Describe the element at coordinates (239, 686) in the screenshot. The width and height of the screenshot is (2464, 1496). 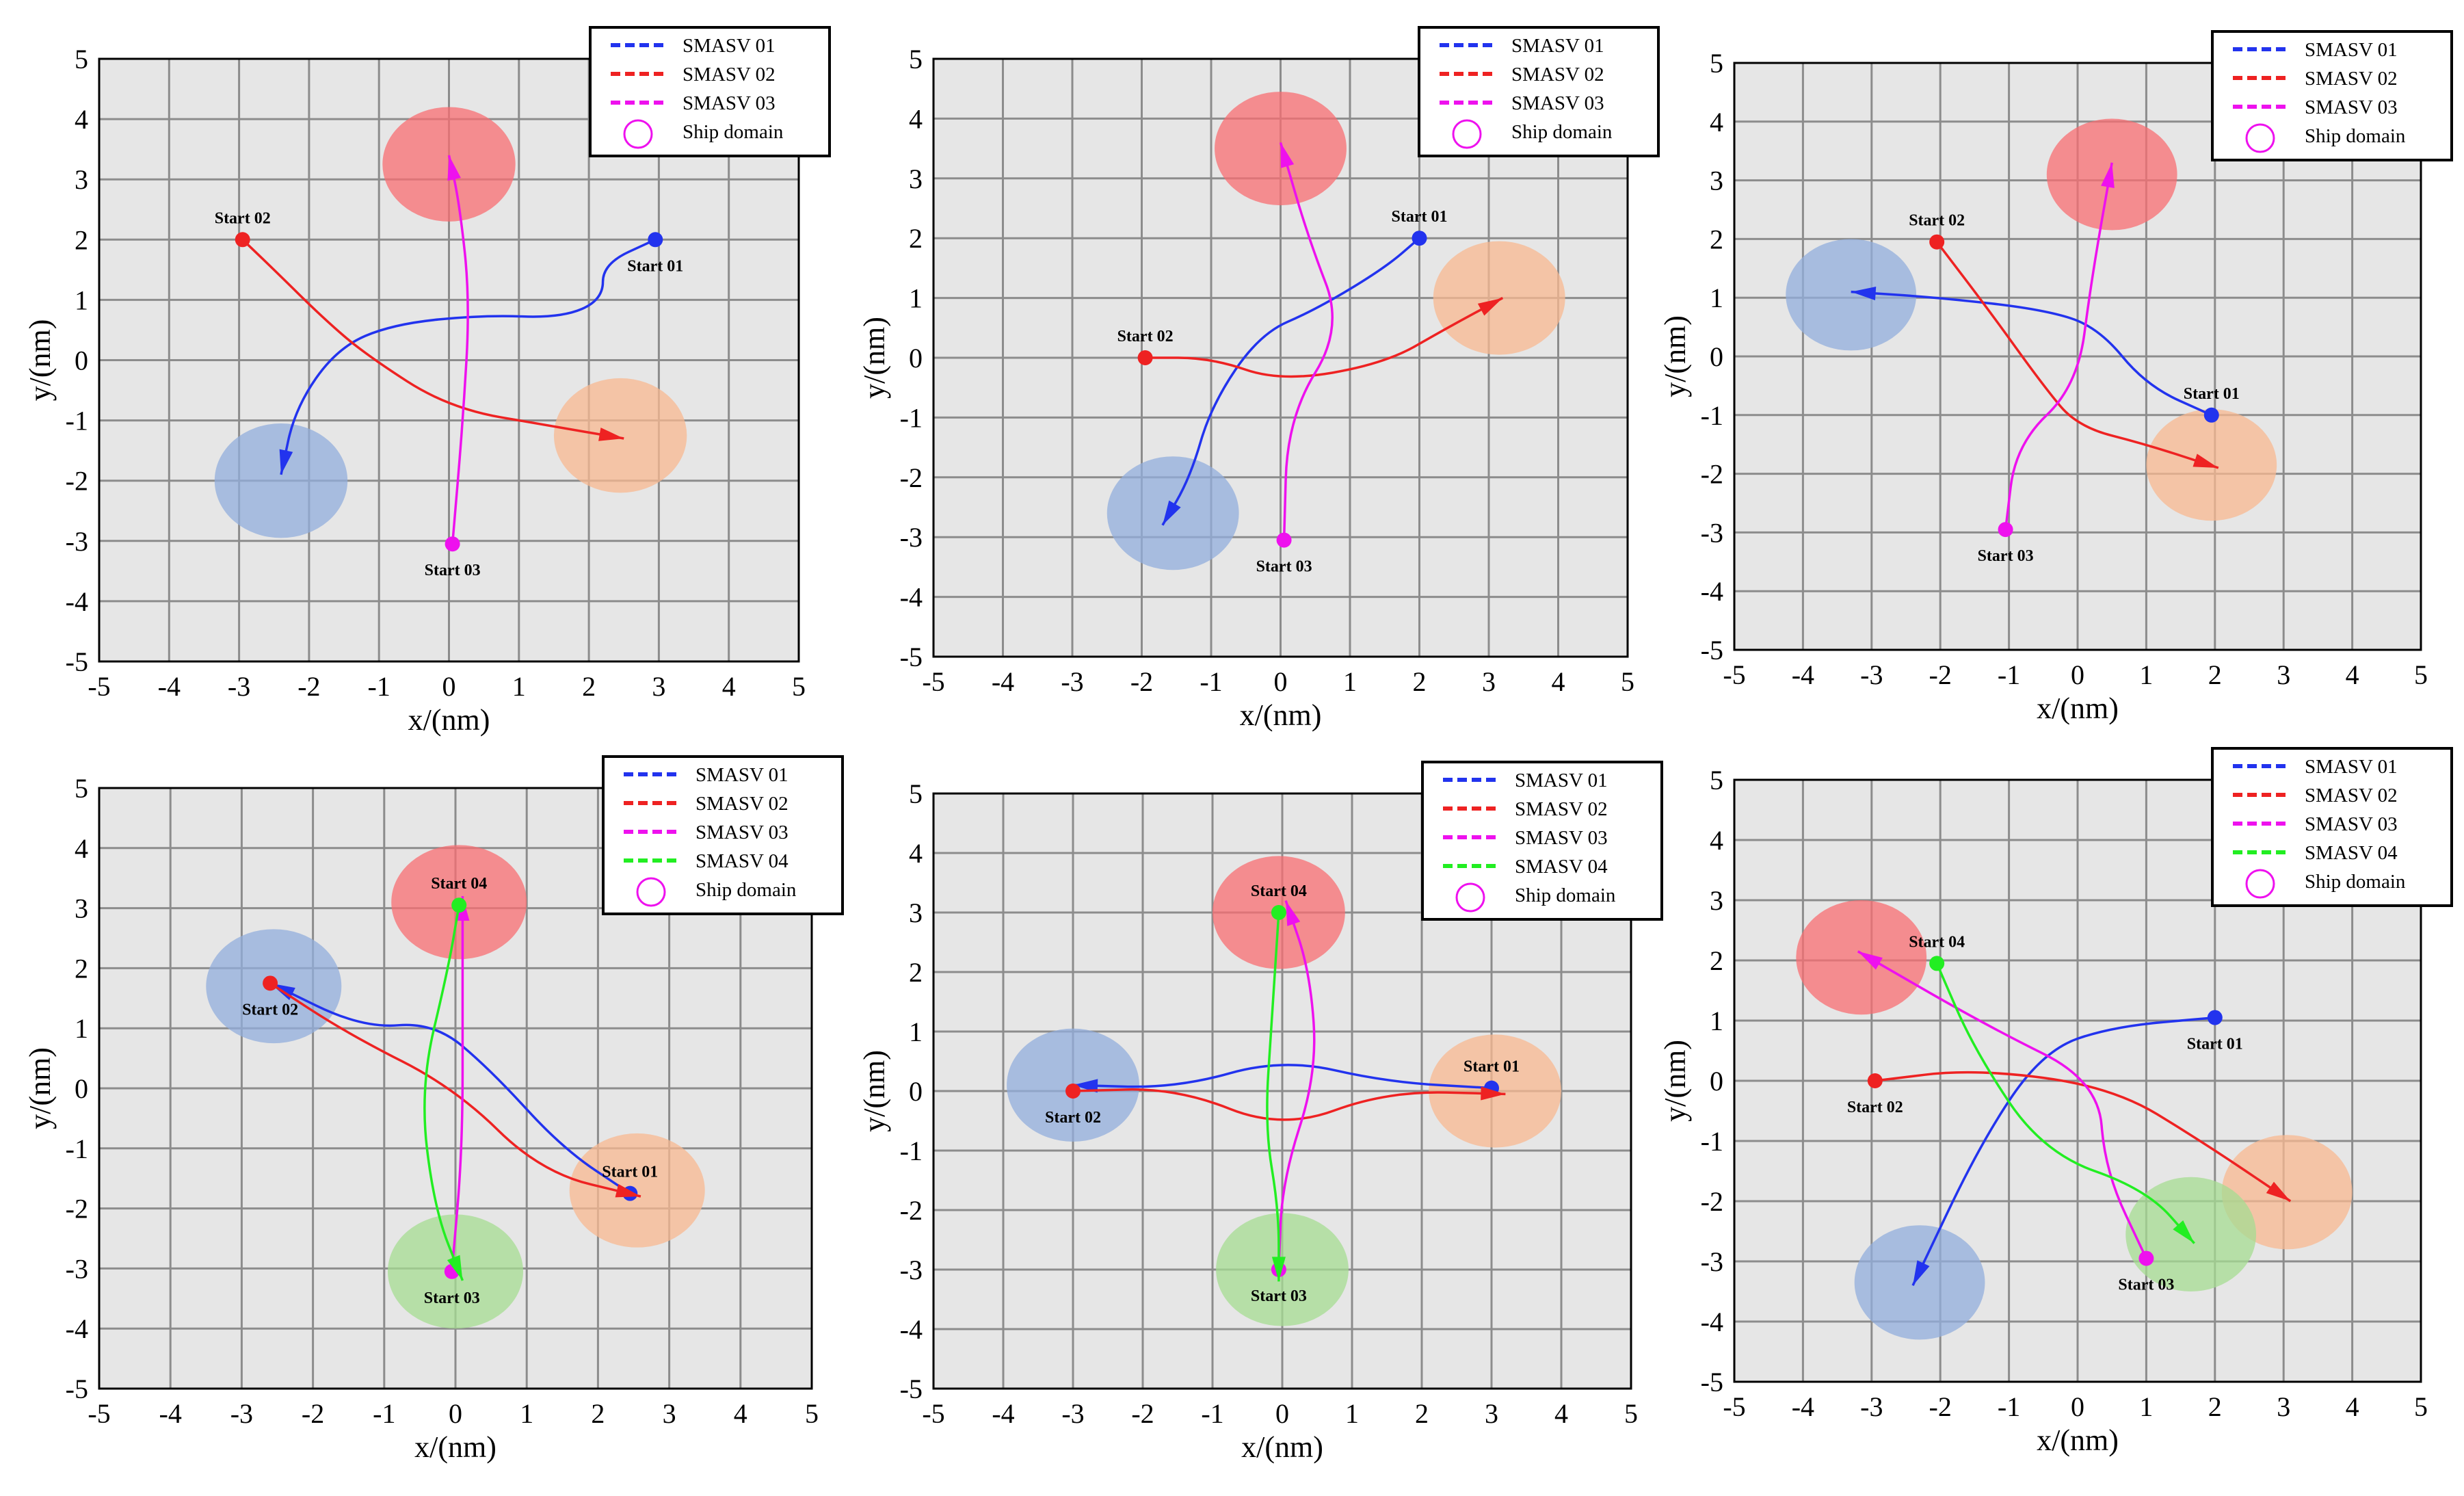
I see `x-tick-label: -3` at that location.